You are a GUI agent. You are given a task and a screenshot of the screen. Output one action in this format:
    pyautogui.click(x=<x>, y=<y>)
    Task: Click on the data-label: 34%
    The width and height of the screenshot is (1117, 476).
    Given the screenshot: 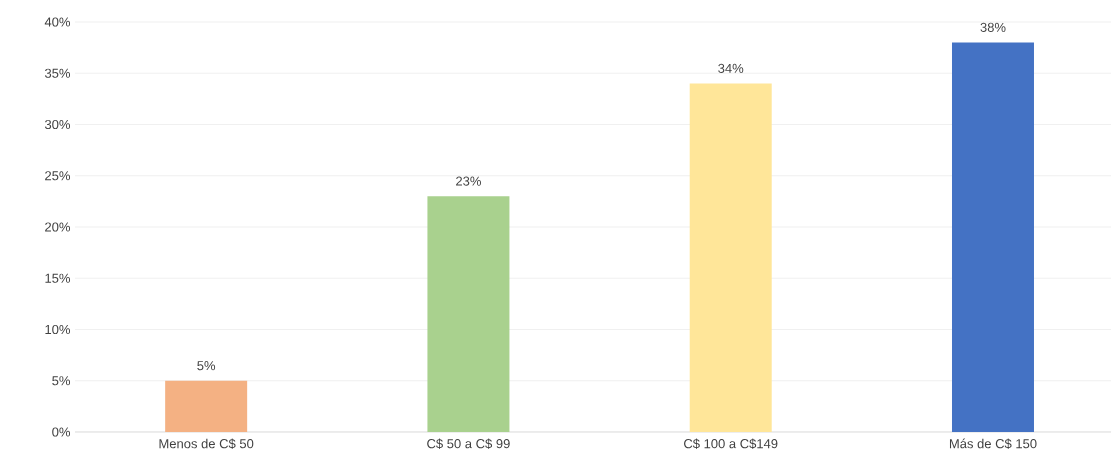 What is the action you would take?
    pyautogui.click(x=731, y=68)
    